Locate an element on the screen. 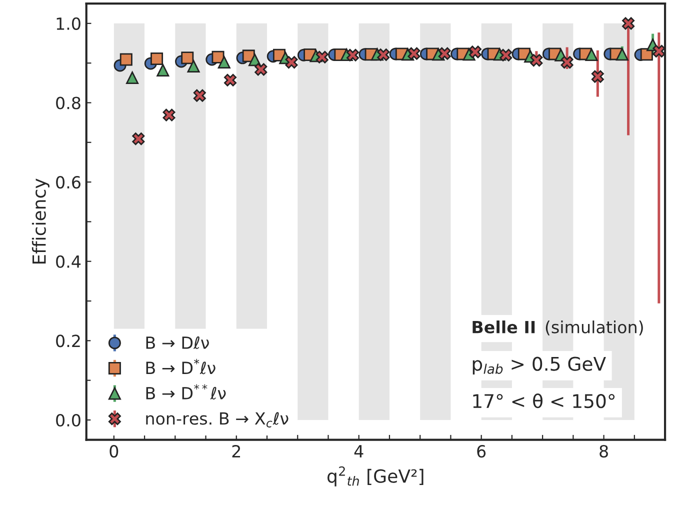 The width and height of the screenshot is (680, 512). x-tick-label: 8 is located at coordinates (604, 451).